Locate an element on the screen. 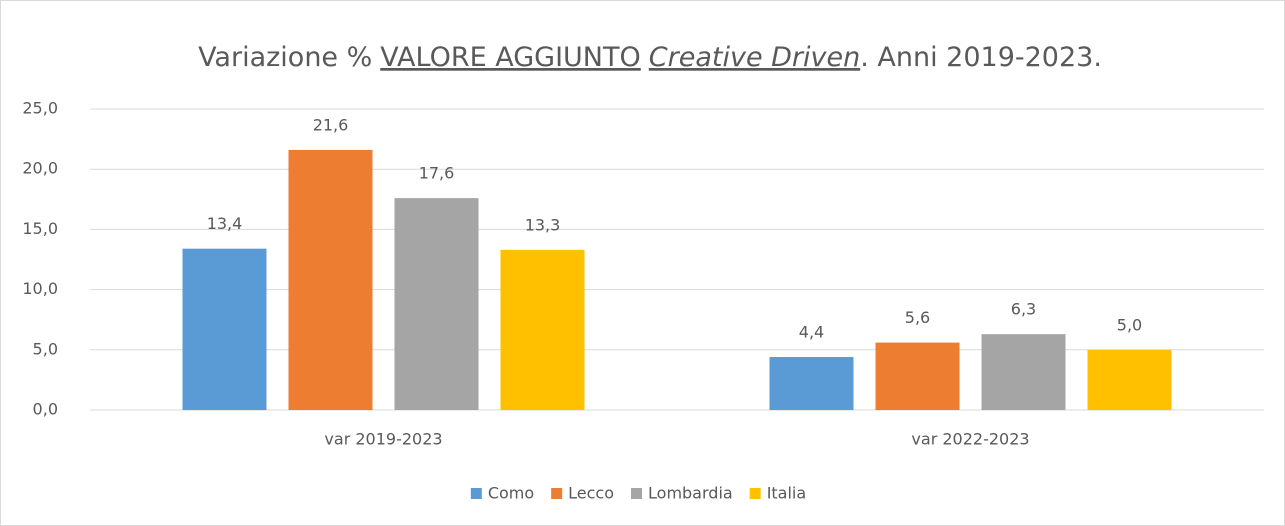  title-part: Creative Driven is located at coordinates (754, 57).